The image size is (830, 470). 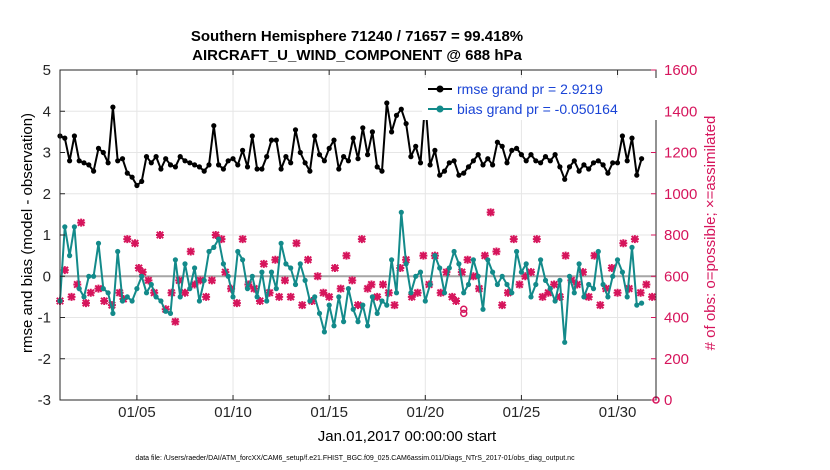 What do you see at coordinates (463, 313) in the screenshot?
I see `obs-possible-marker` at bounding box center [463, 313].